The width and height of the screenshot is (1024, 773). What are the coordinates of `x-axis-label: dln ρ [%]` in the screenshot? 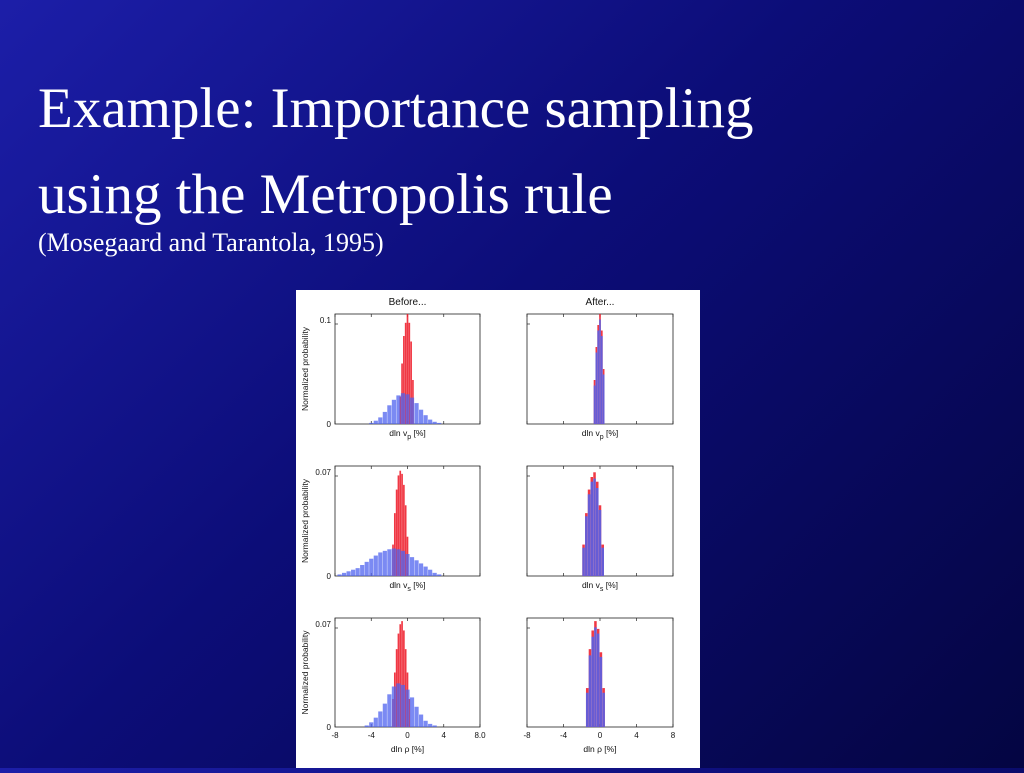 It's located at (599, 749).